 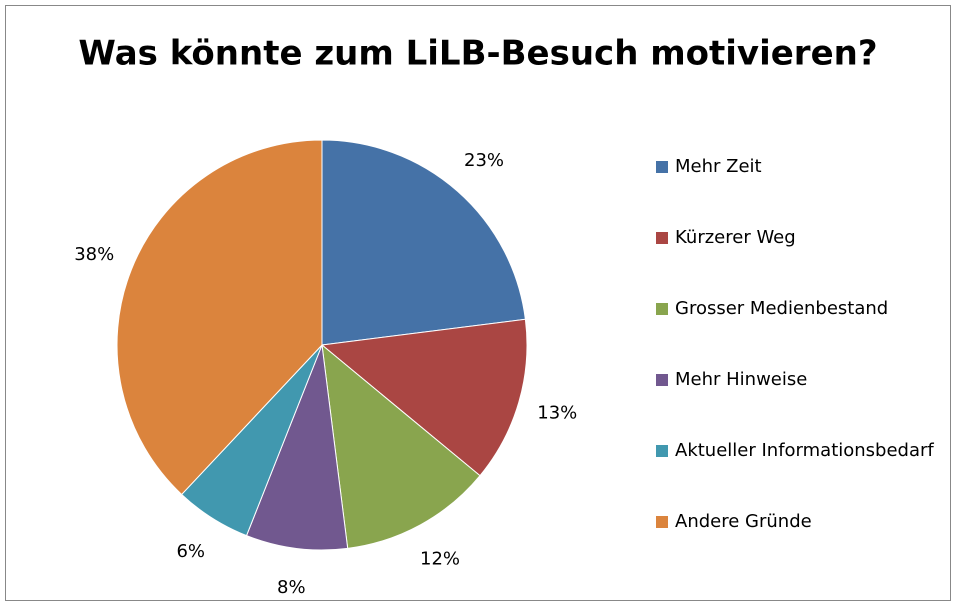 What do you see at coordinates (440, 559) in the screenshot?
I see `data-label: 12%` at bounding box center [440, 559].